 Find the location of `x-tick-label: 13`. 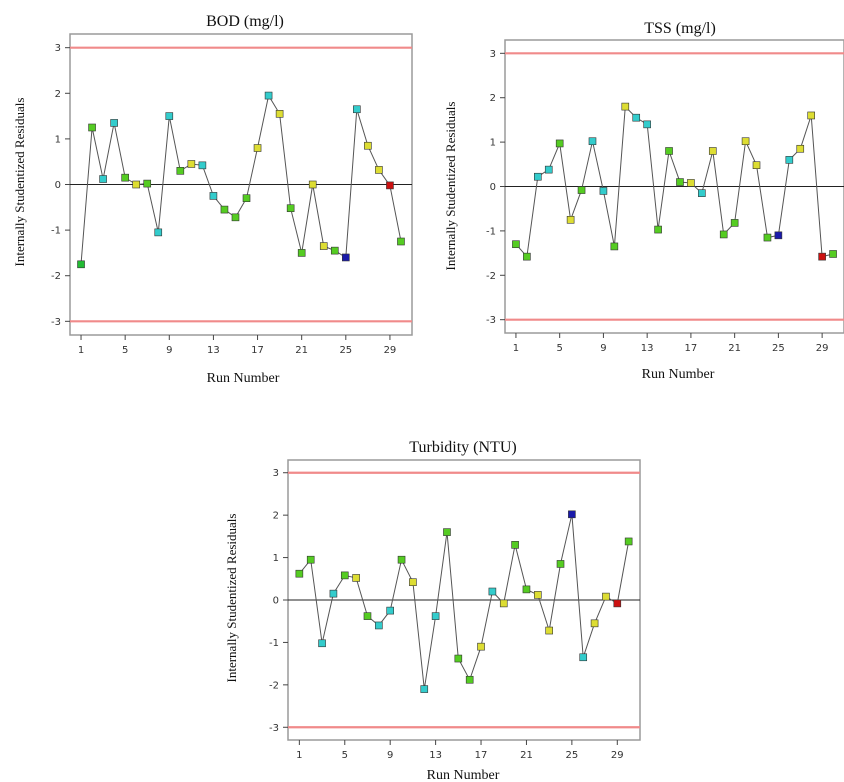

x-tick-label: 13 is located at coordinates (435, 755).